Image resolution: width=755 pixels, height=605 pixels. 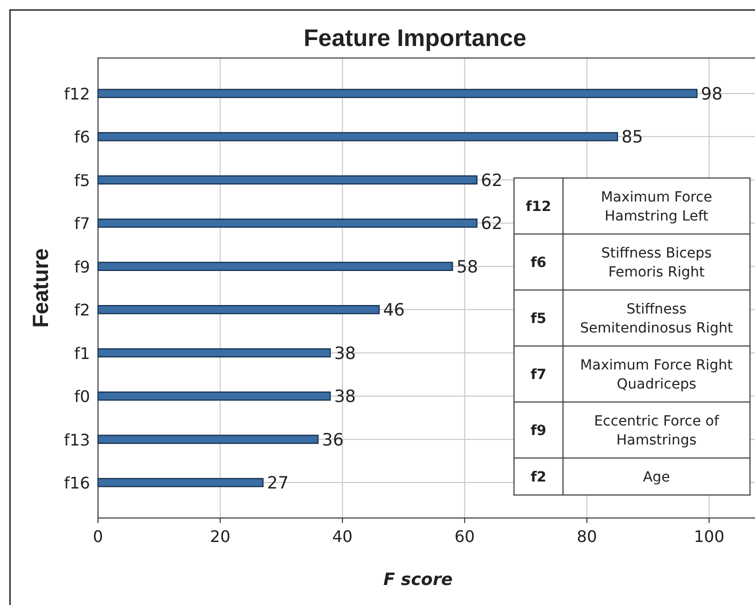 I want to click on data-label: 58, so click(x=467, y=267).